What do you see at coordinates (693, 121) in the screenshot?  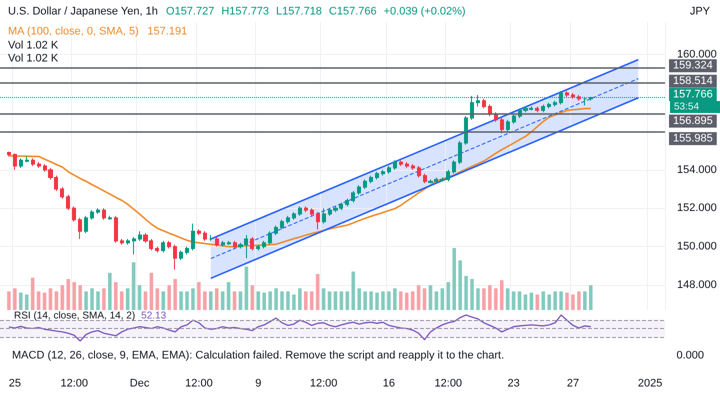 I see `ref-line-label: 156.895` at bounding box center [693, 121].